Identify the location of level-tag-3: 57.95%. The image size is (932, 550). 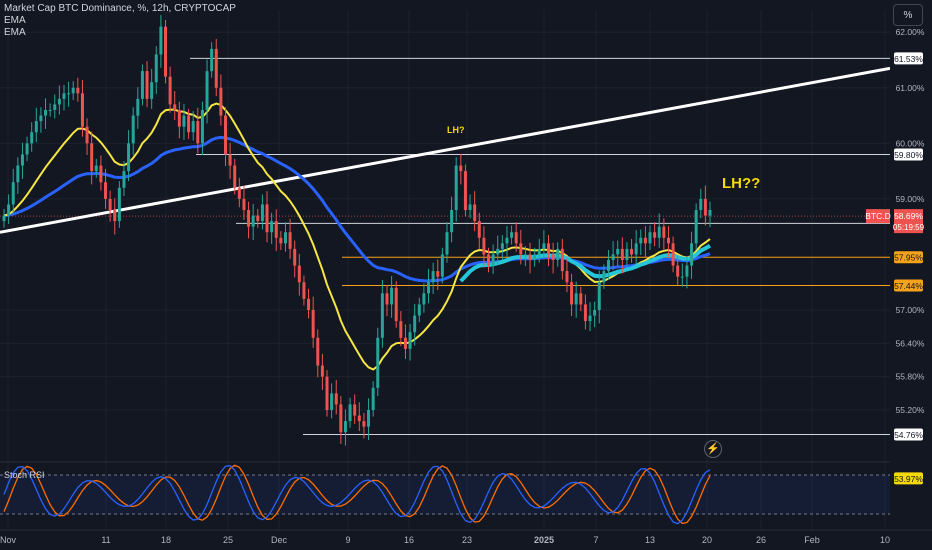
(908, 258).